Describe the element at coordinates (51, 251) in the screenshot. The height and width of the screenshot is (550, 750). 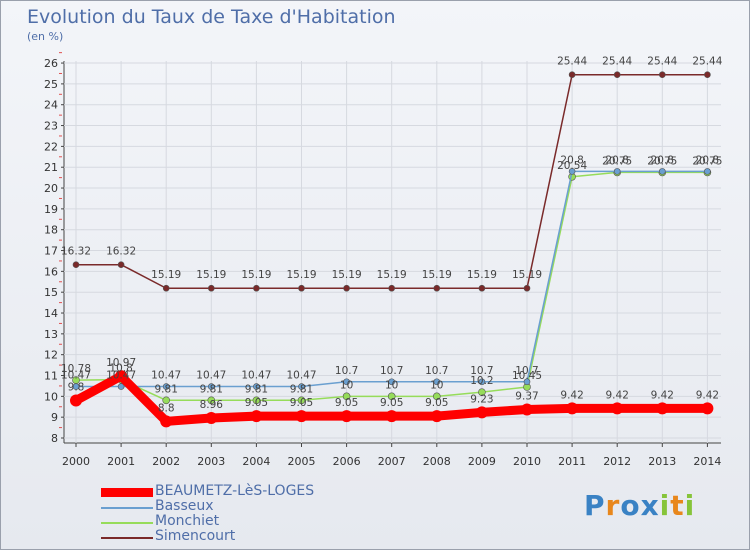
I see `y-tick-label: 17` at that location.